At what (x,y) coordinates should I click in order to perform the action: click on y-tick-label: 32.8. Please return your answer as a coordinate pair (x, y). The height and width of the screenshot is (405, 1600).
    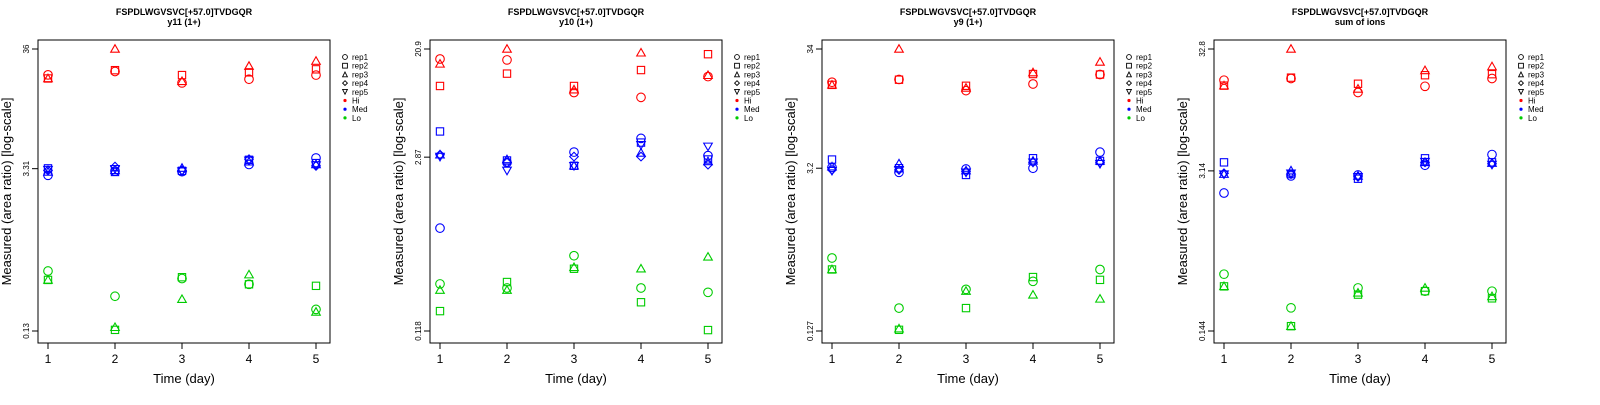
    Looking at the image, I should click on (1202, 49).